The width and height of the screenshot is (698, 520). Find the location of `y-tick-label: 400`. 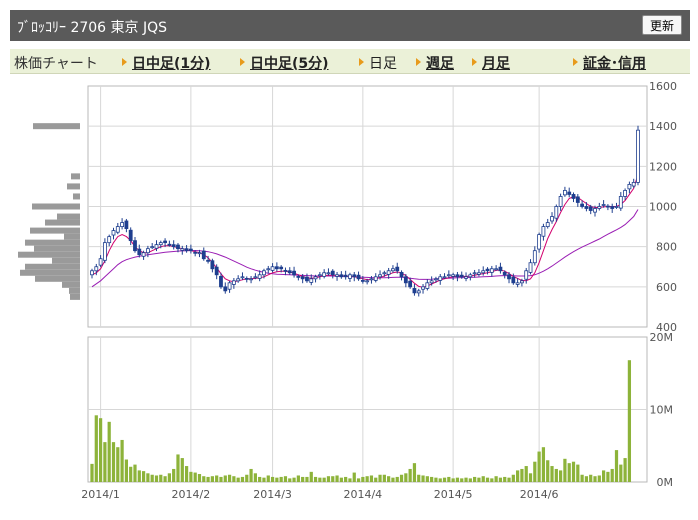

y-tick-label: 400 is located at coordinates (666, 327).